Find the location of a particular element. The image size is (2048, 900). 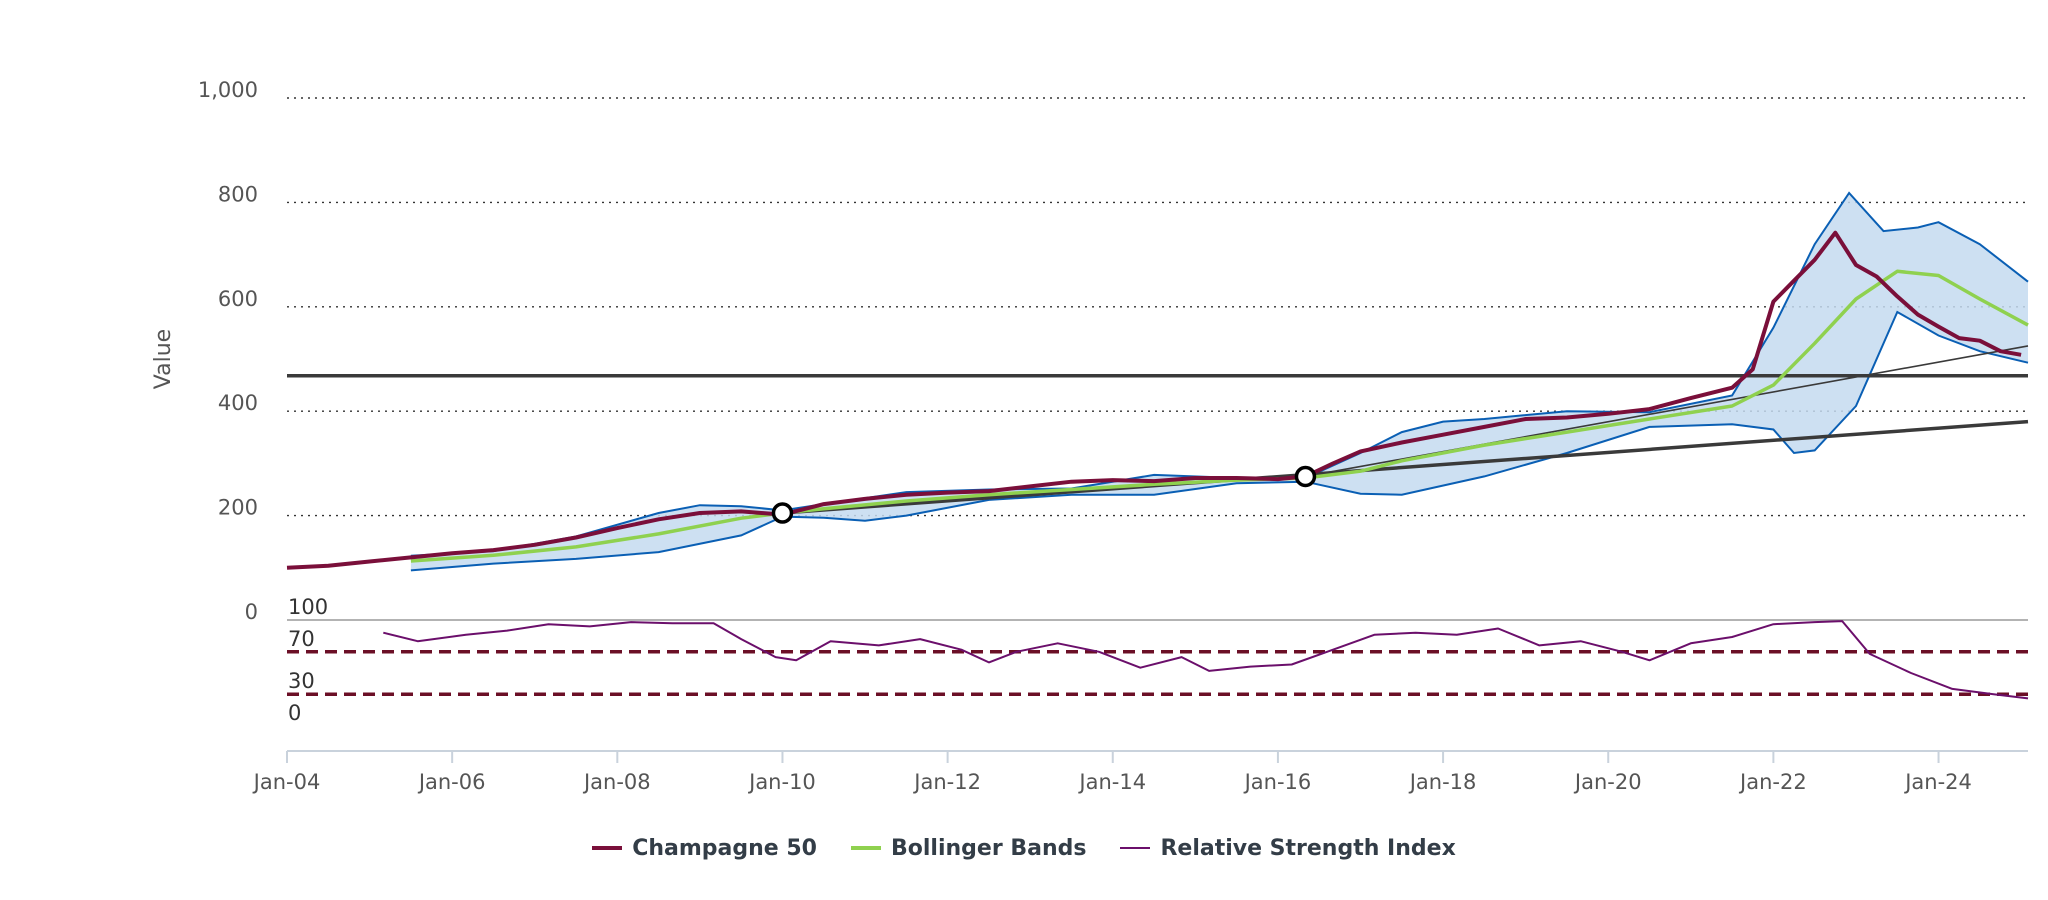

x-tick-label: Jan-06 is located at coordinates (451, 782).